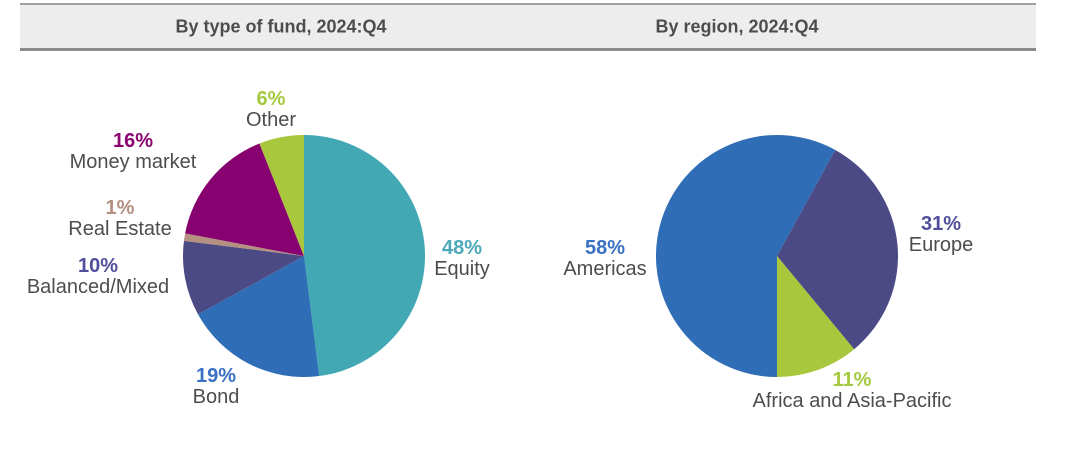 Image resolution: width=1080 pixels, height=450 pixels. What do you see at coordinates (98, 266) in the screenshot?
I see `label-balanced-mixed-pct: 10%` at bounding box center [98, 266].